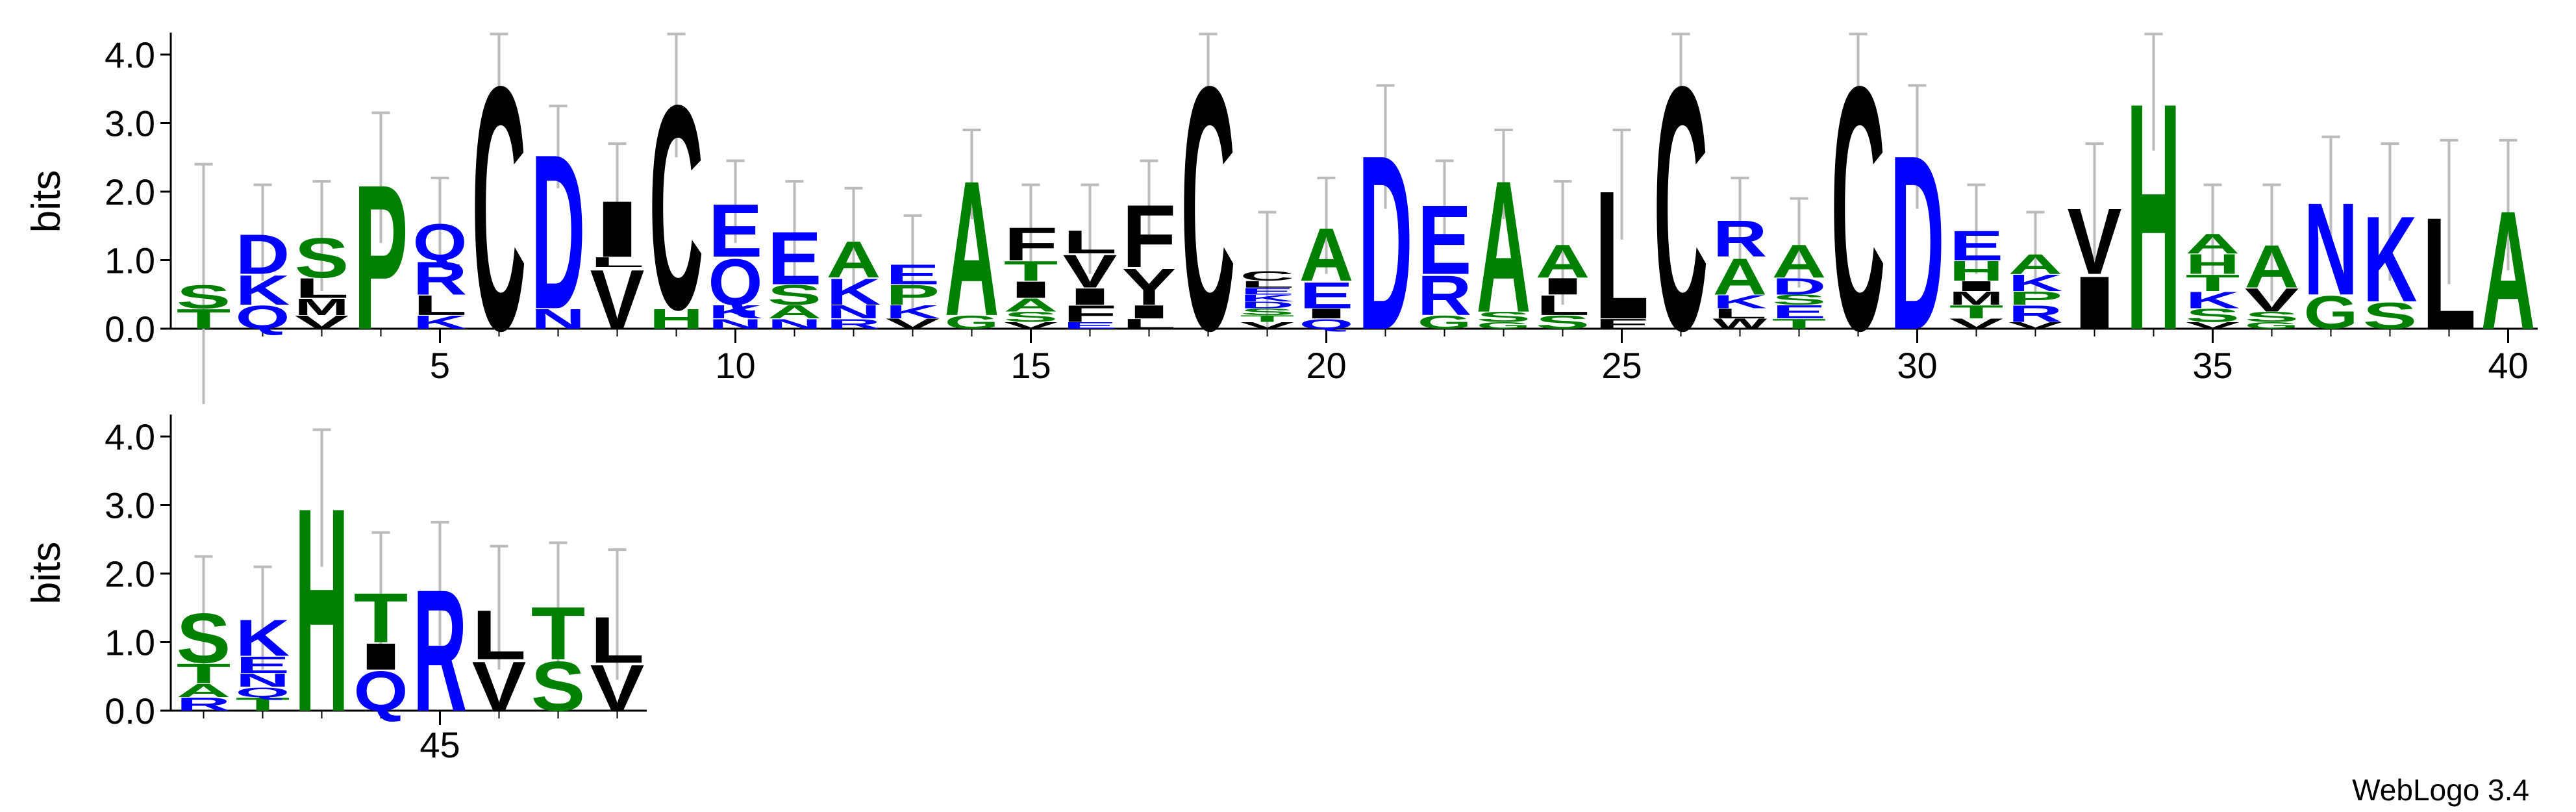  What do you see at coordinates (439, 744) in the screenshot?
I see `x-tick-label: 45` at bounding box center [439, 744].